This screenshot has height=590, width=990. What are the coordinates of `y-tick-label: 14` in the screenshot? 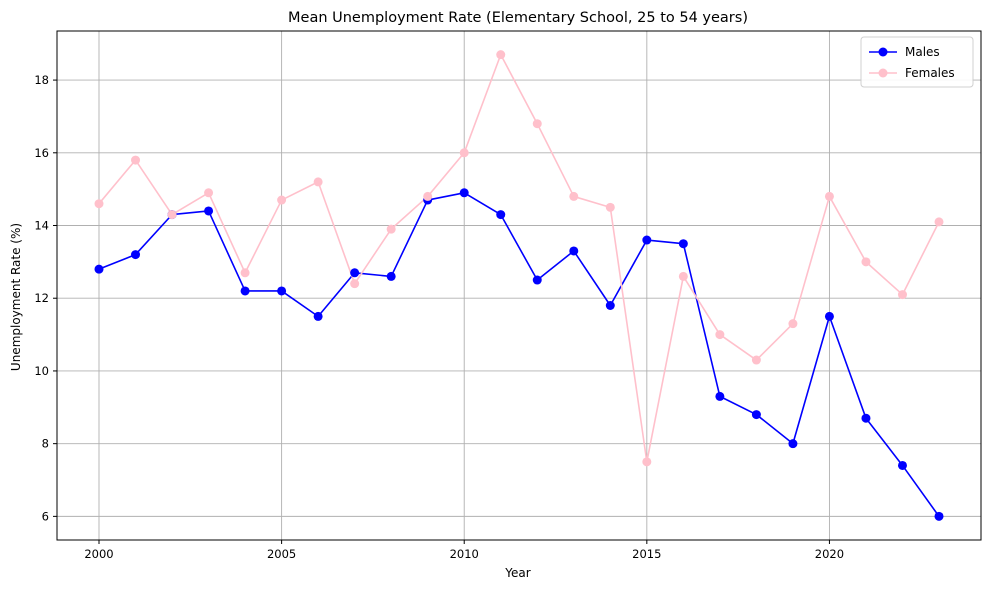 It's located at (41, 226).